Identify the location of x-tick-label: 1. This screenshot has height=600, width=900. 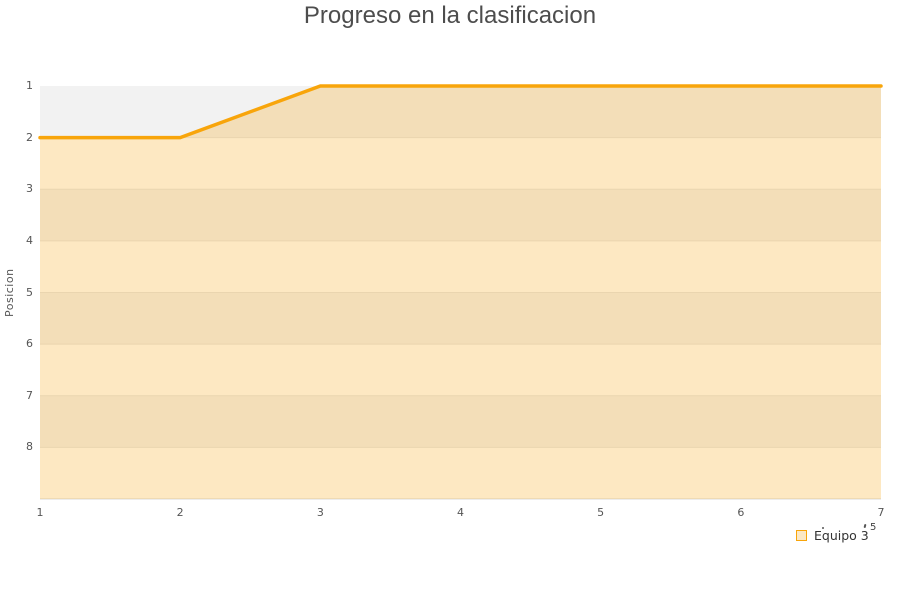
(40, 512).